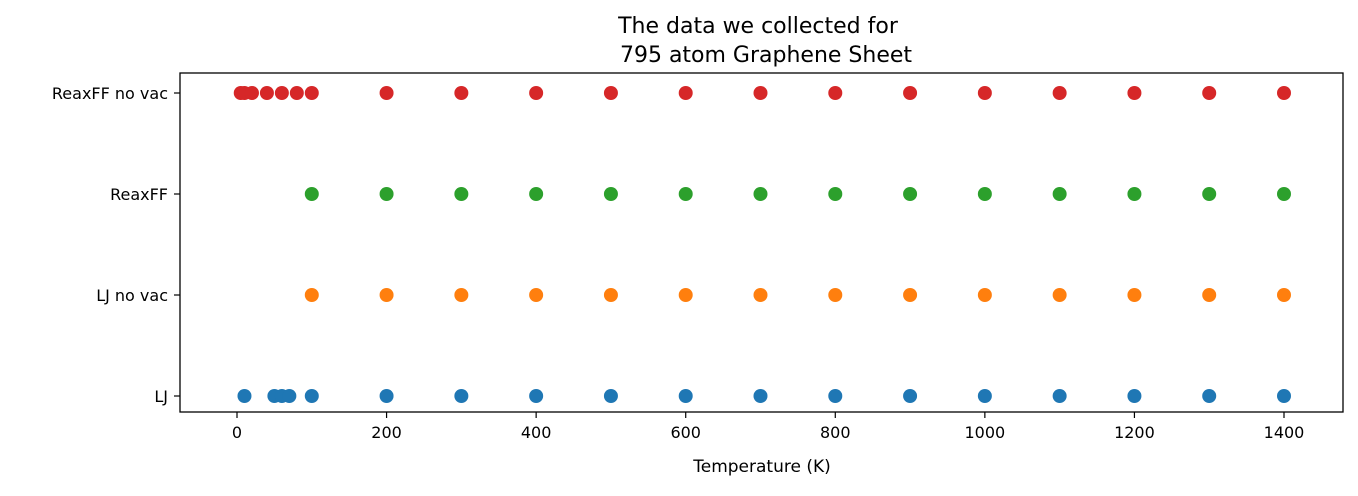 Image resolution: width=1358 pixels, height=496 pixels. Describe the element at coordinates (761, 467) in the screenshot. I see `x-axis-label: Temperature (K)` at that location.